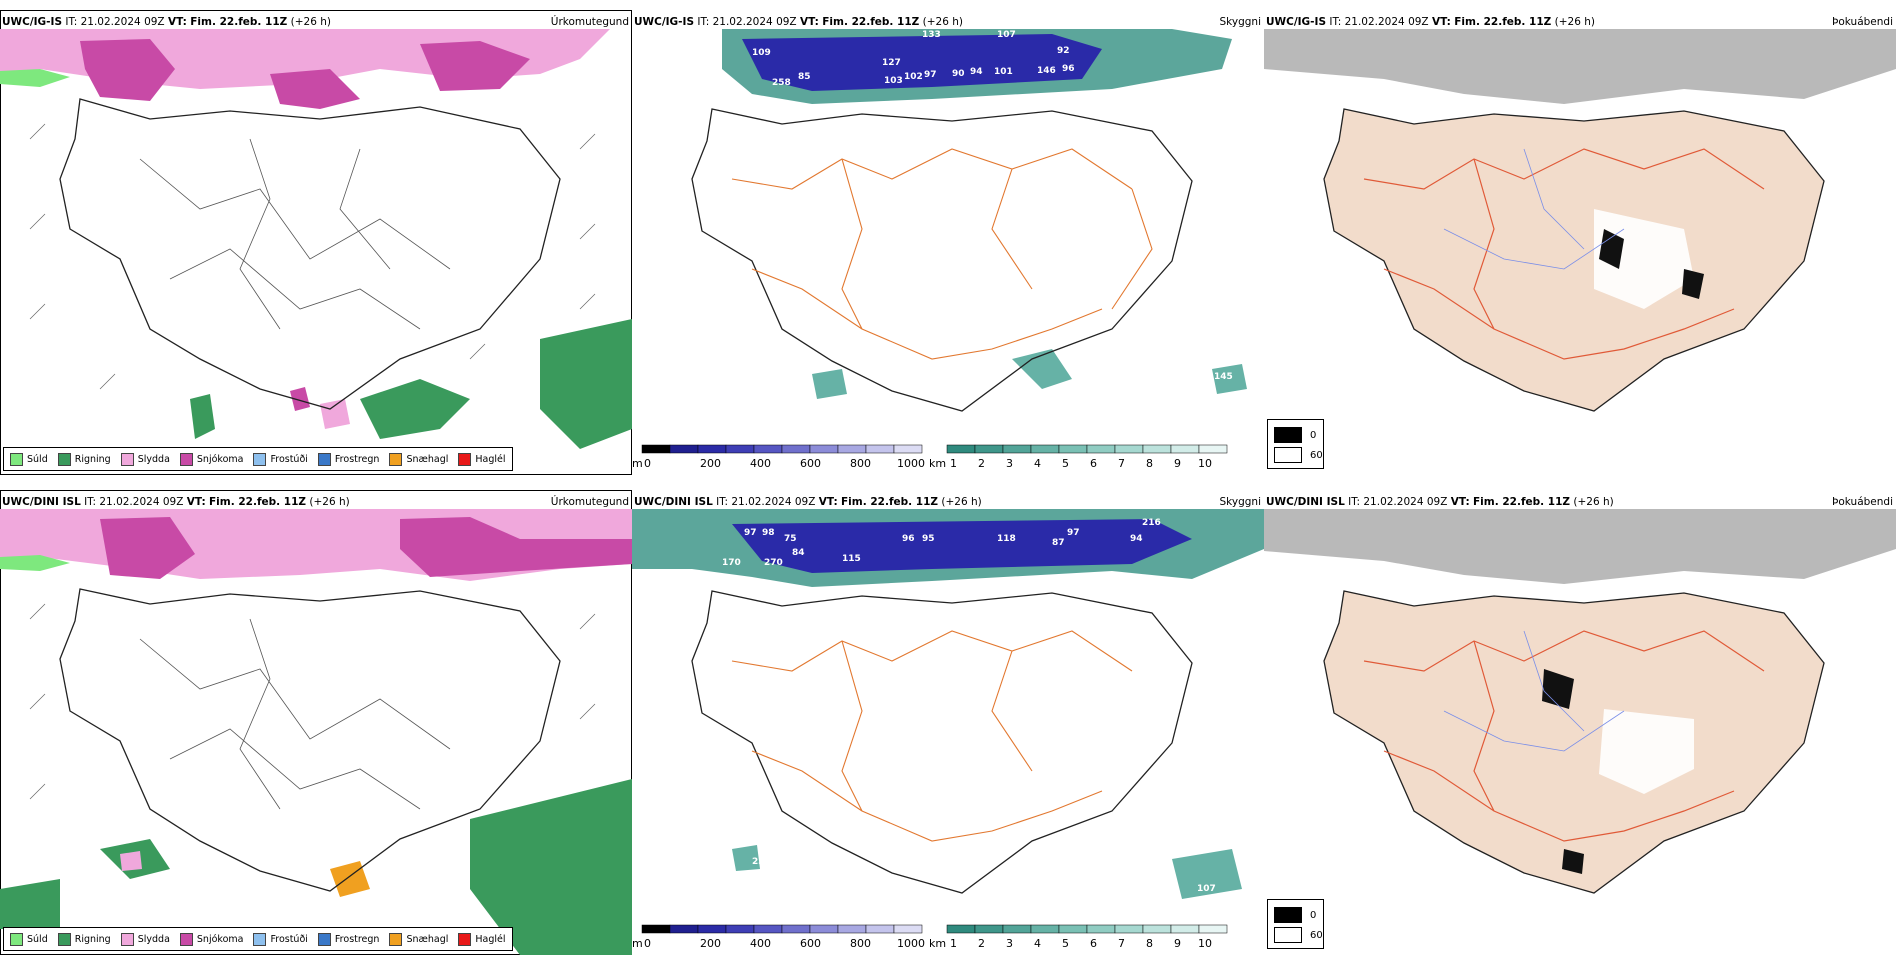 The height and width of the screenshot is (955, 1900). I want to click on visibility-scale-km-blocks, so click(1087, 929).